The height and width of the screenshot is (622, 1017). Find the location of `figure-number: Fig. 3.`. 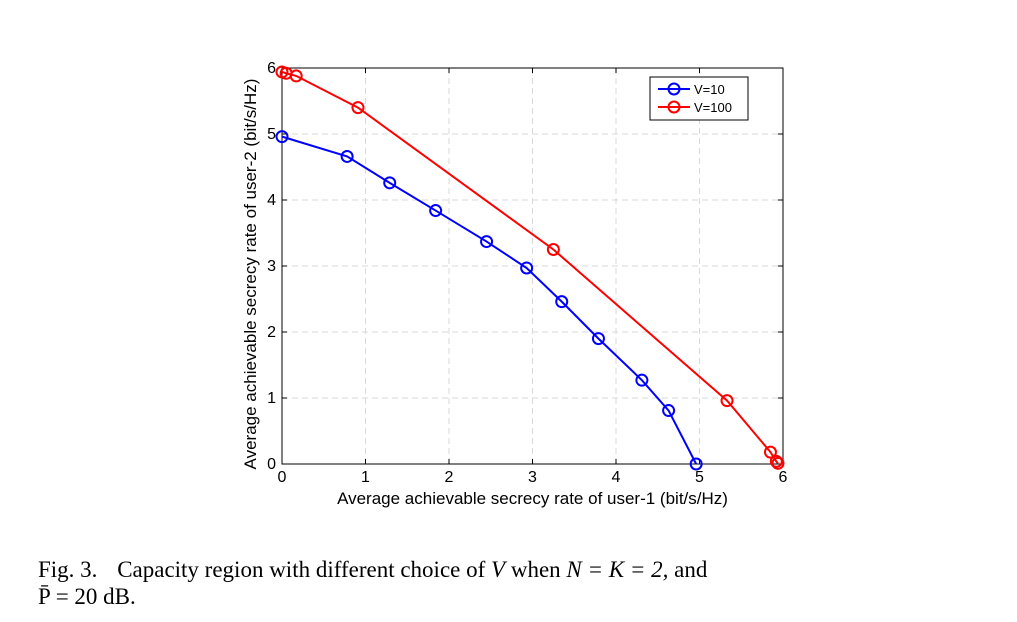

figure-number: Fig. 3. is located at coordinates (68, 569).